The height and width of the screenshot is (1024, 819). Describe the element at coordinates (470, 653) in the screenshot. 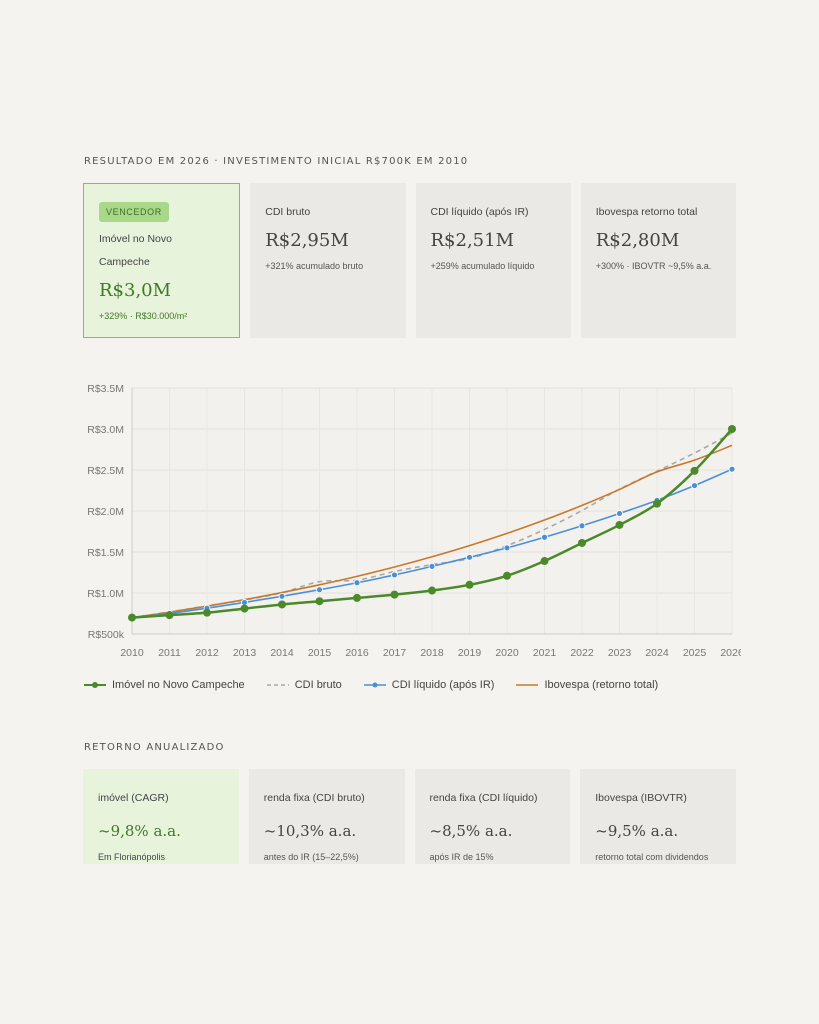

I see `x-tick-label: 2019` at that location.